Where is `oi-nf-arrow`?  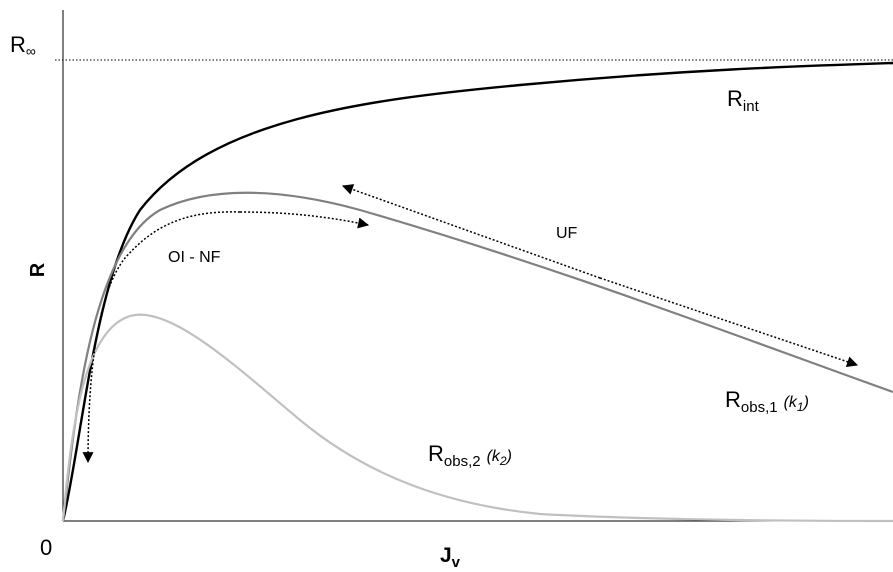 oi-nf-arrow is located at coordinates (161, 337).